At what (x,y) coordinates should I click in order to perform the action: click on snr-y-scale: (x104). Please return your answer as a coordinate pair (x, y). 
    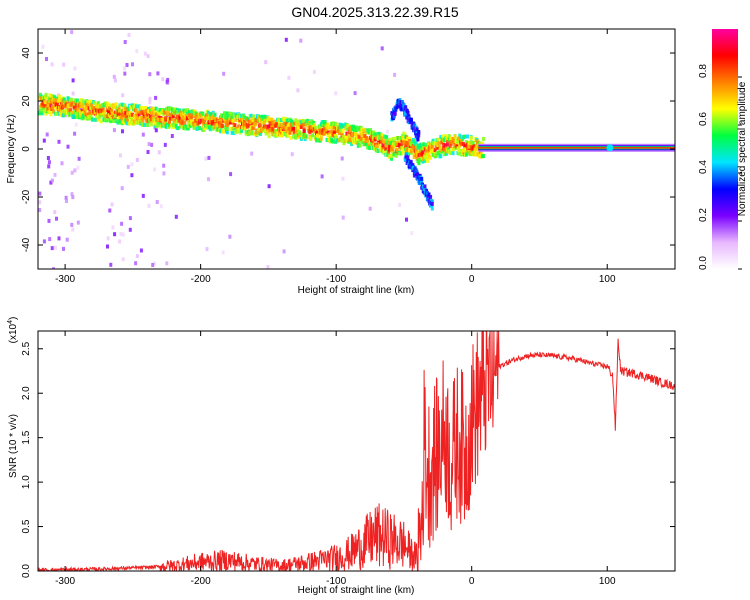
    Looking at the image, I should click on (13, 330).